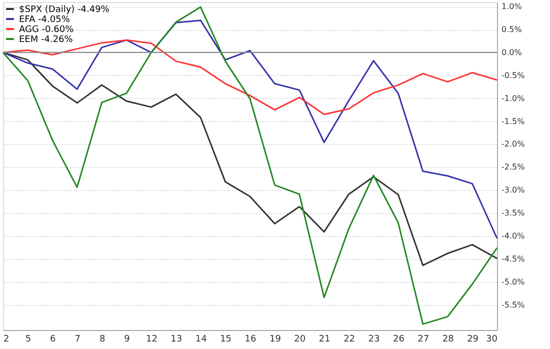 The height and width of the screenshot is (349, 550). Describe the element at coordinates (424, 339) in the screenshot. I see `x-tick-label: 27` at that location.